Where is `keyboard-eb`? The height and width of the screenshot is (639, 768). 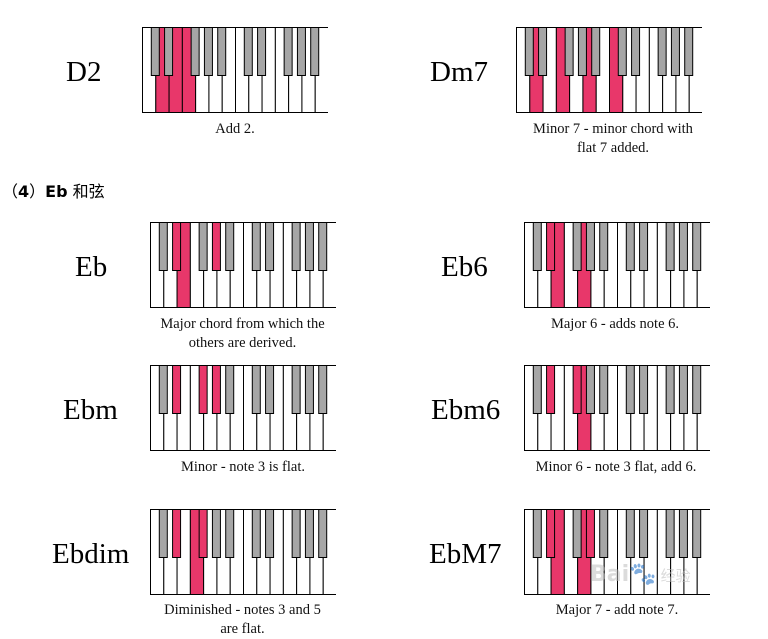 keyboard-eb is located at coordinates (243, 265).